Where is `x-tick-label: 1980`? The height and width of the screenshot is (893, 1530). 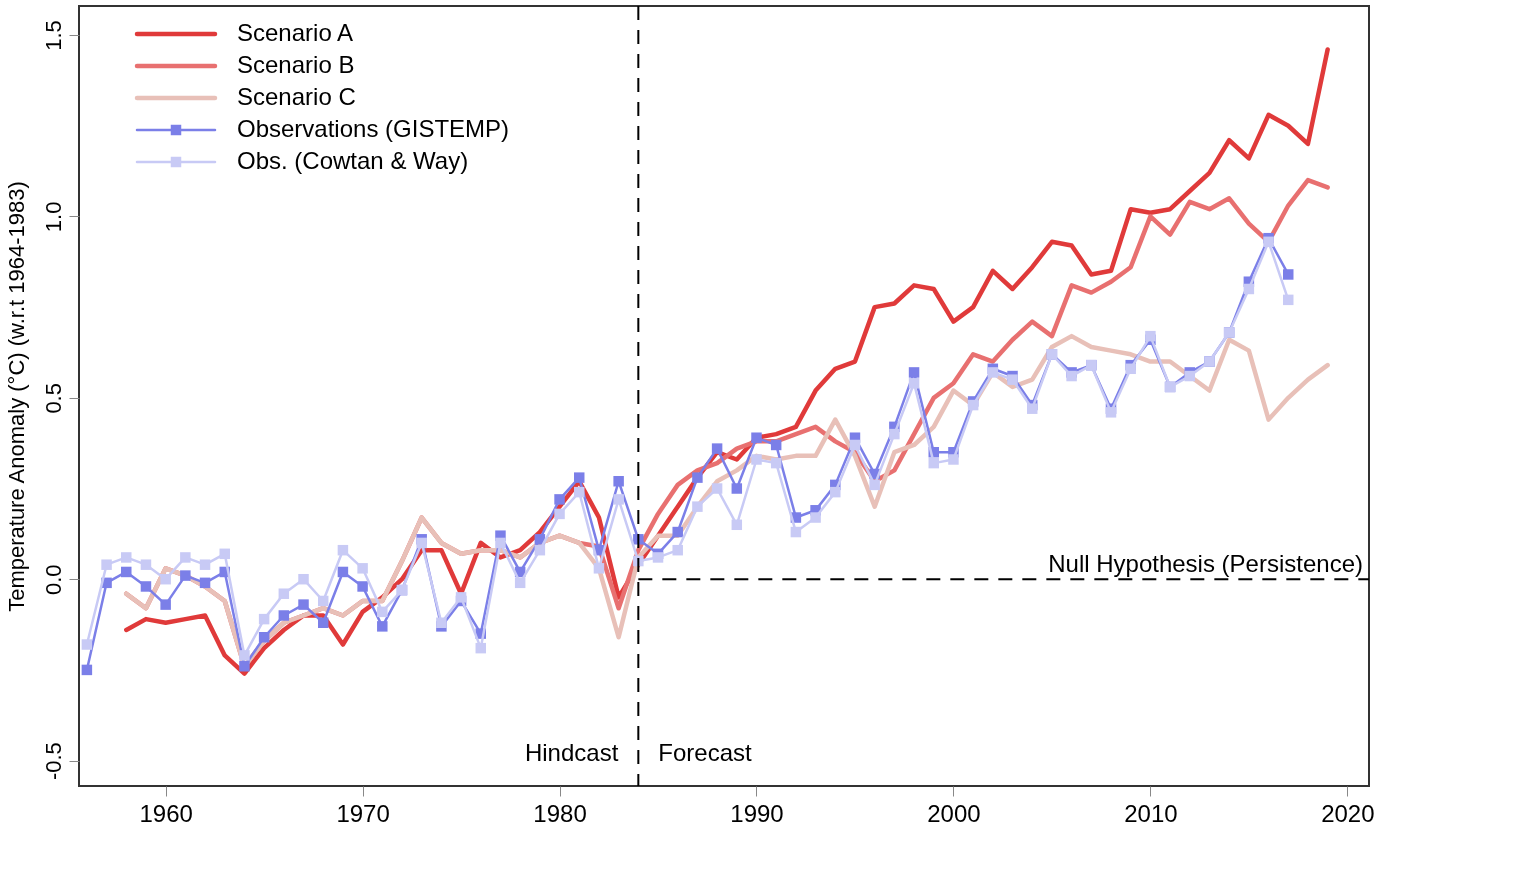
x-tick-label: 1980 is located at coordinates (560, 813).